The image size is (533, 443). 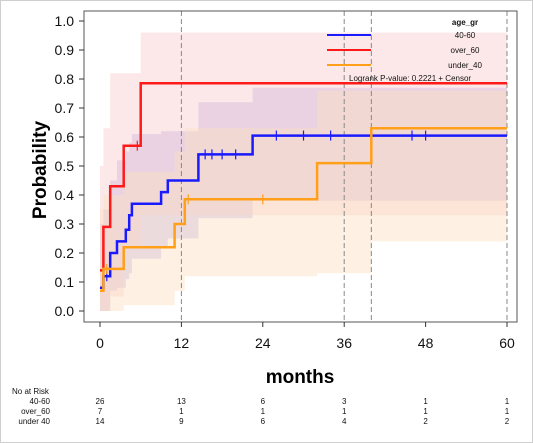 What do you see at coordinates (263, 343) in the screenshot?
I see `x-tick-label: 24` at bounding box center [263, 343].